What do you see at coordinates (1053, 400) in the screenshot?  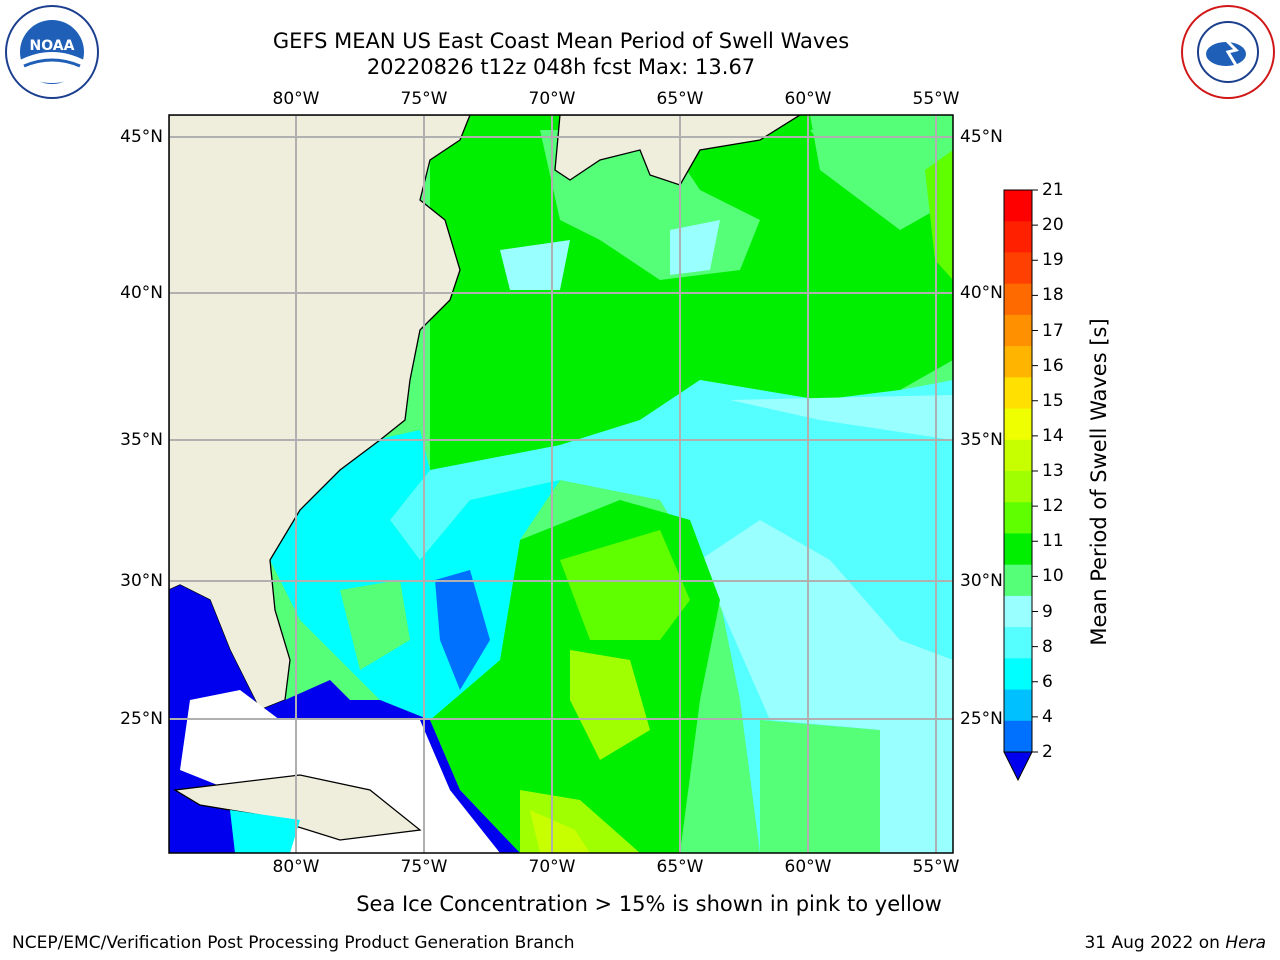 I see `colorbar-tick-label: 15` at bounding box center [1053, 400].